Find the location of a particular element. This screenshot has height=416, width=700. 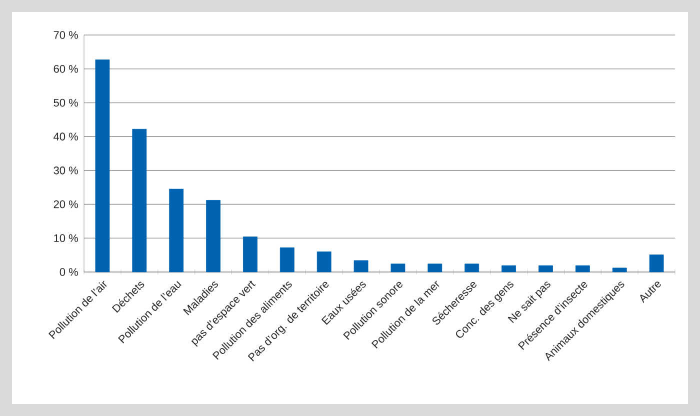

y-tick-label: 30 % is located at coordinates (66, 170).